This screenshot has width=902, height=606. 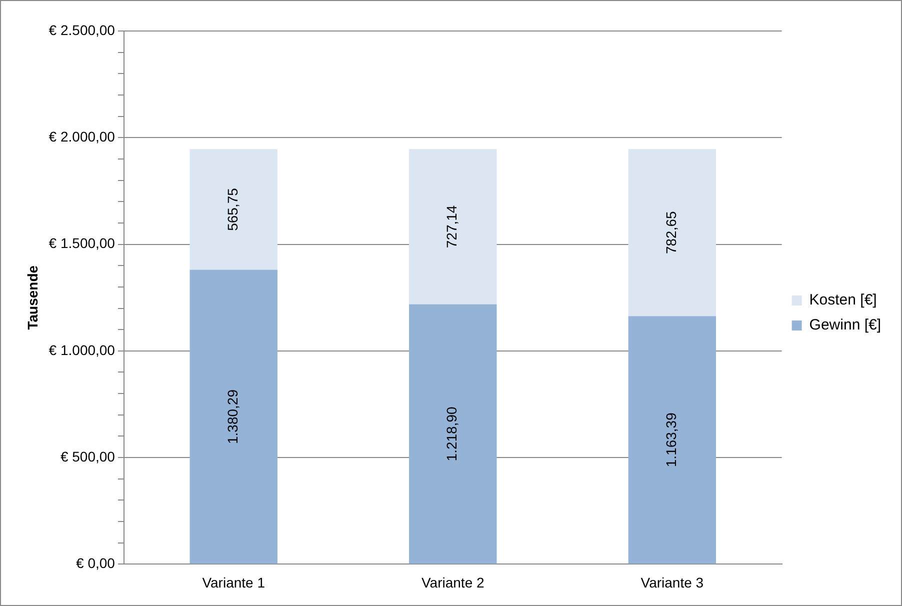 I want to click on x-tick-label: Variante 2, so click(x=452, y=582).